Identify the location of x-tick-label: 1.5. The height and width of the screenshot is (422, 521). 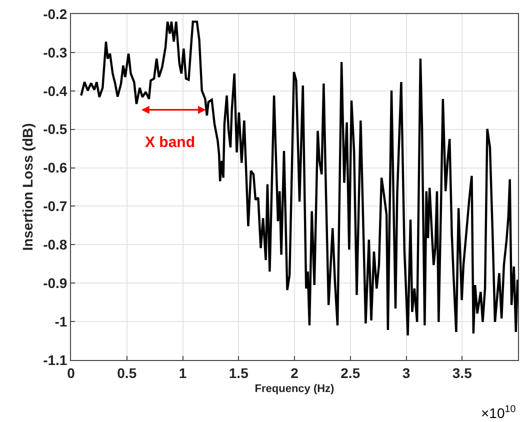
(238, 372).